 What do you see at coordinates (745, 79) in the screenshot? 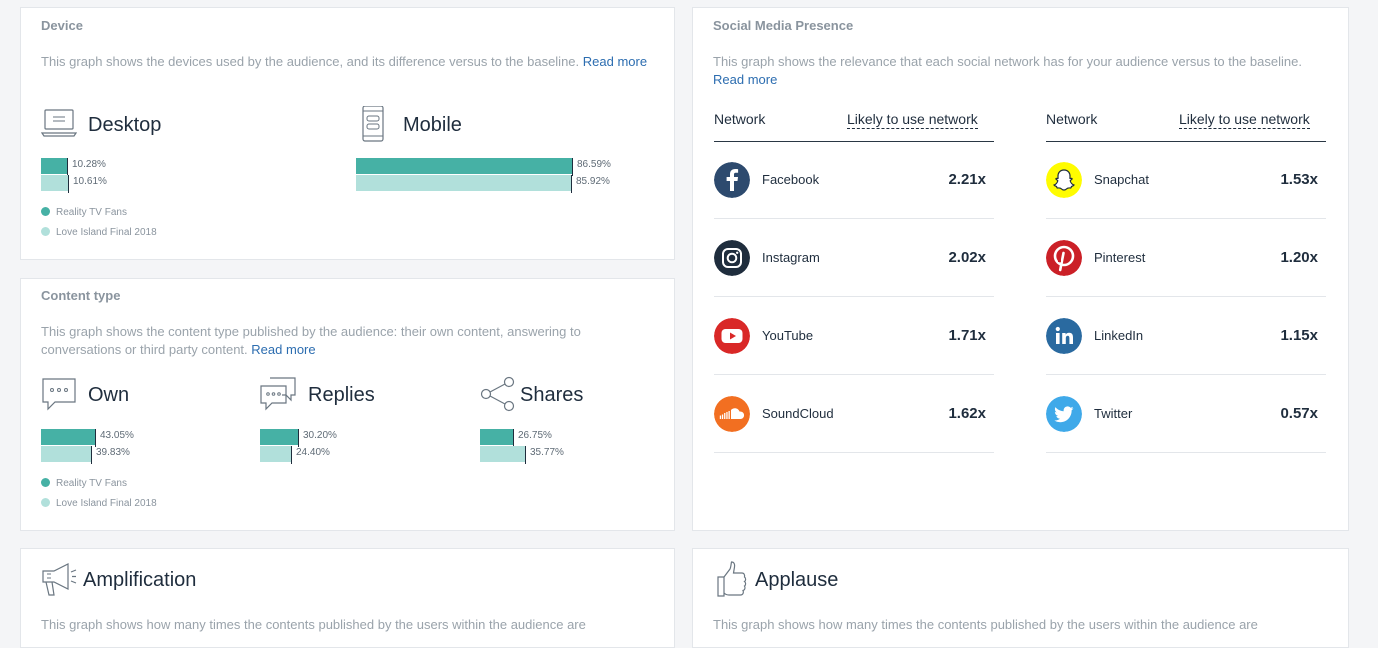
I see `social-read-more-link: Read more` at bounding box center [745, 79].